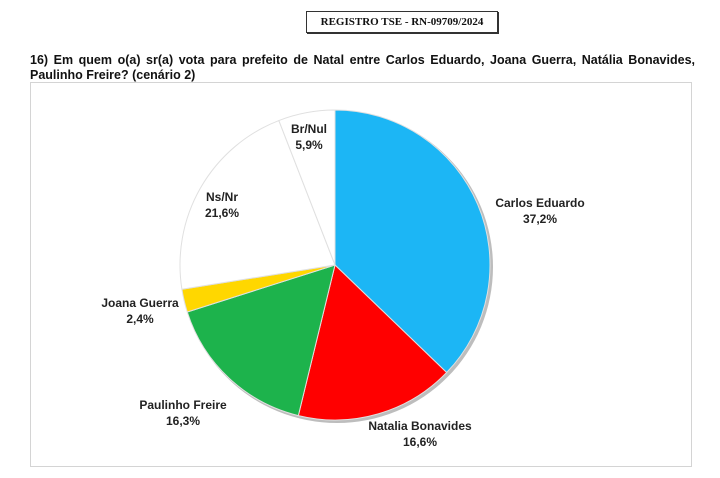 The image size is (720, 478). I want to click on slice-label: Carlos Eduardo, so click(539, 203).